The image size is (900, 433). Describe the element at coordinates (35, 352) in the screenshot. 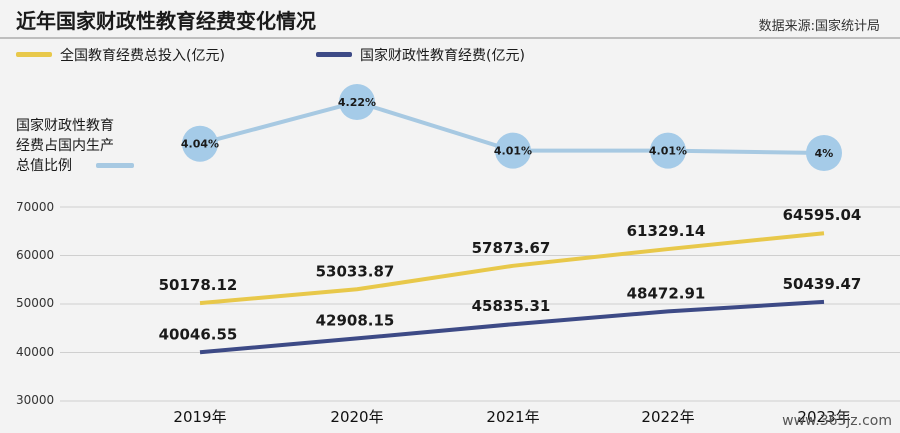

I see `y-tick-label: 40000` at that location.